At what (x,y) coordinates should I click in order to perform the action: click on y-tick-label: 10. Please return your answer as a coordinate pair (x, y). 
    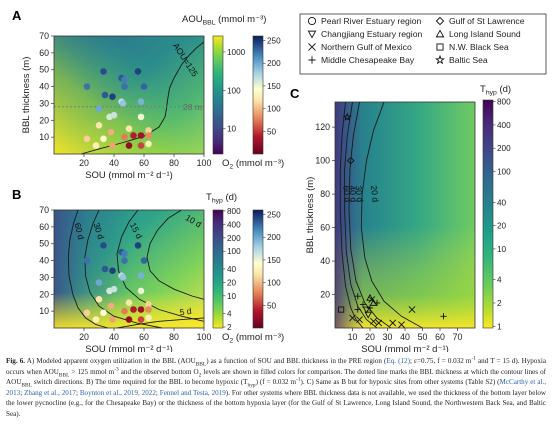
    Looking at the image, I should click on (44, 137).